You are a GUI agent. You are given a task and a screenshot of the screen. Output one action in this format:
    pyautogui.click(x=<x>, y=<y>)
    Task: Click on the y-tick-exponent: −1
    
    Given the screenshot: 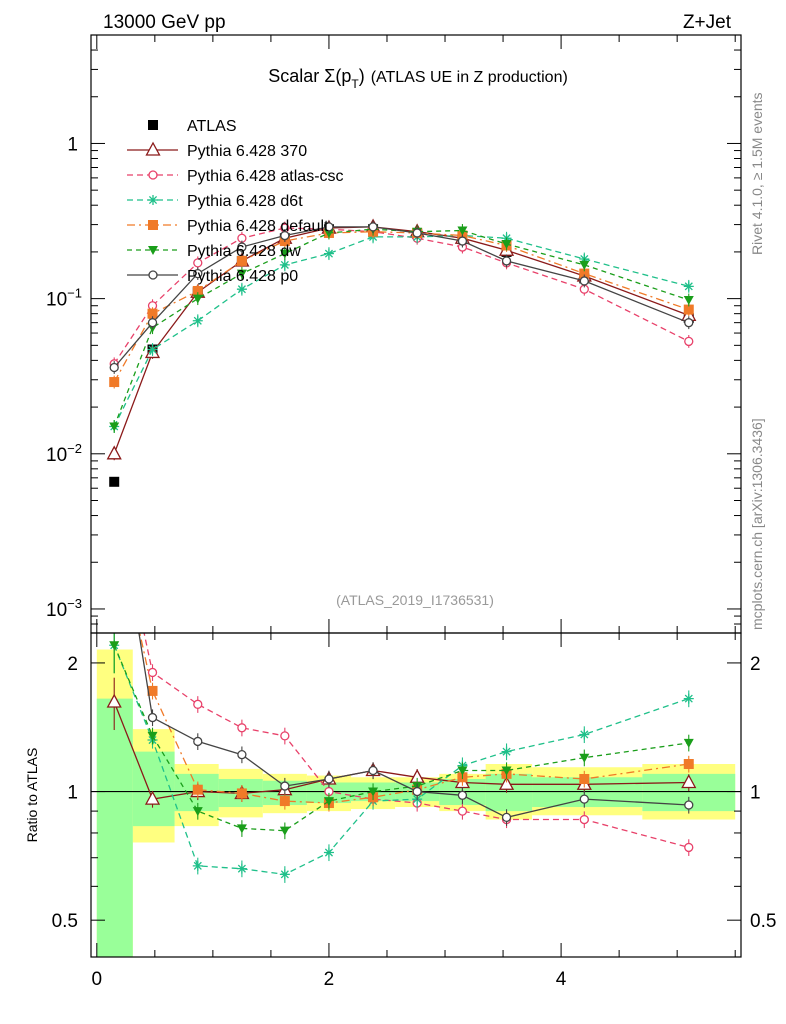 What is the action you would take?
    pyautogui.click(x=74, y=293)
    